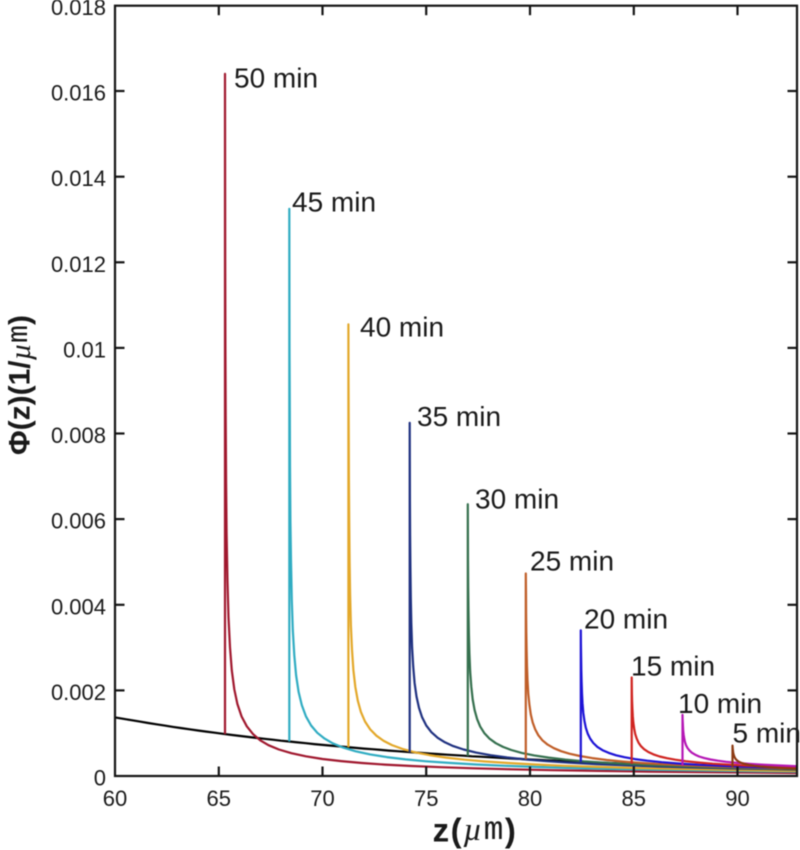  Describe the element at coordinates (276, 78) in the screenshot. I see `svg-text: 50 min` at that location.